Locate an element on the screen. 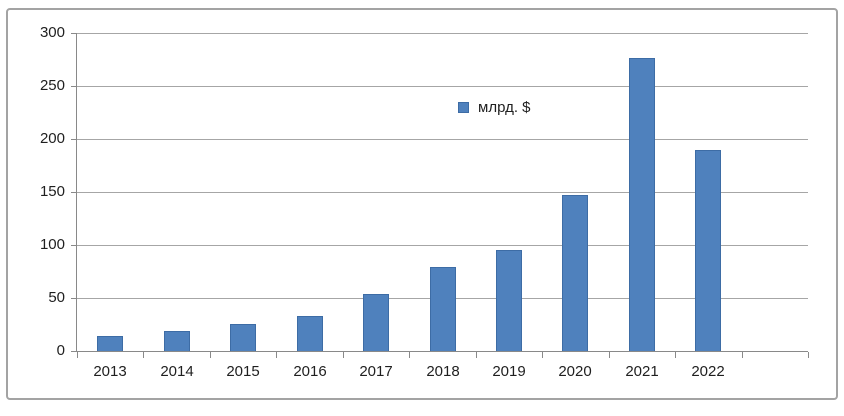 This screenshot has height=416, width=844. bar-2019 is located at coordinates (509, 300).